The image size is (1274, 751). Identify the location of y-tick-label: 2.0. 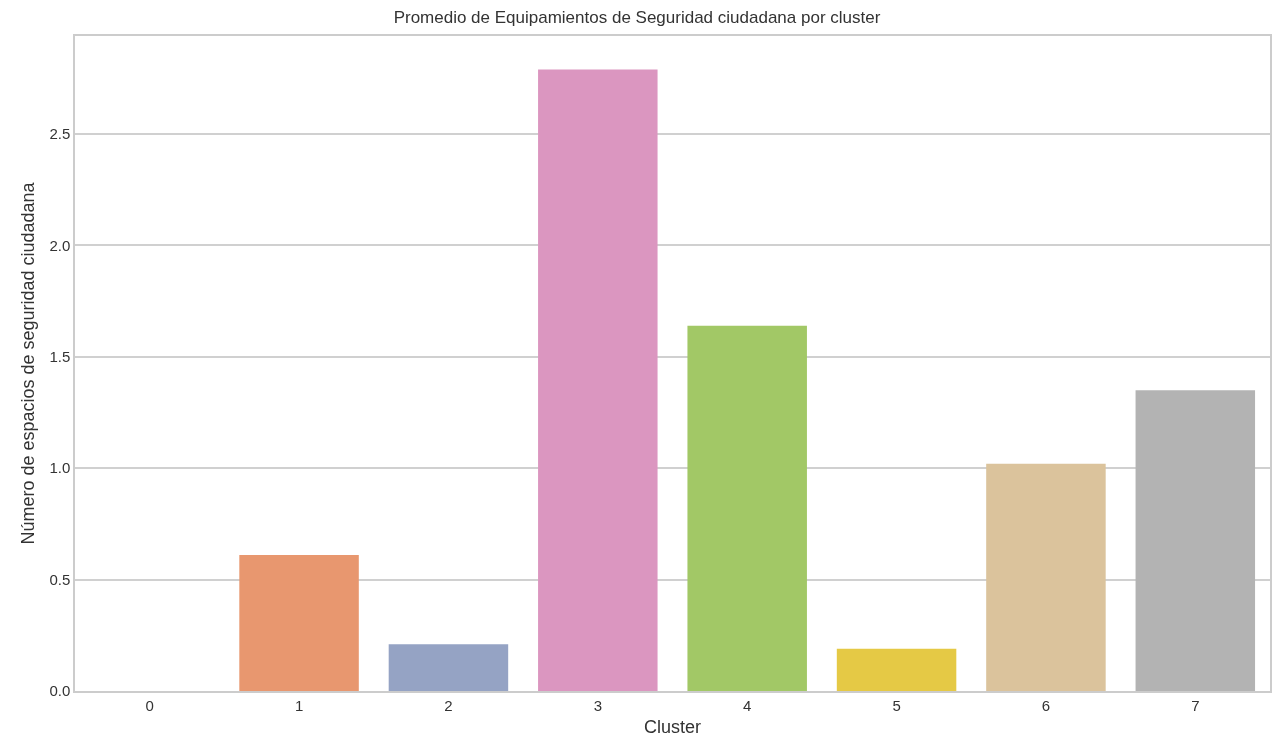
(60, 245).